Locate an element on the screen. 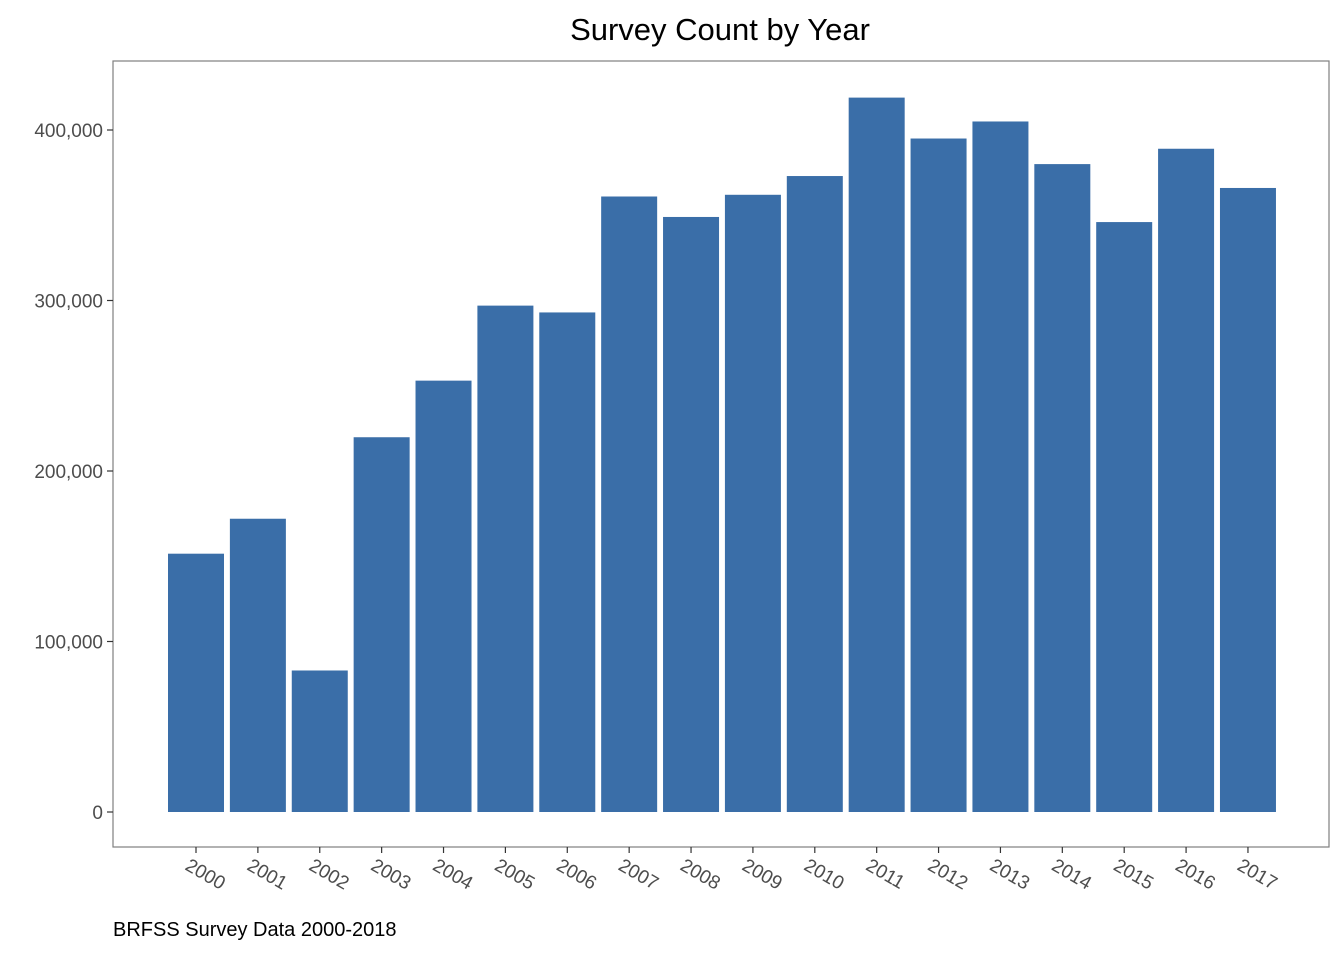  y-tick-label: 0 is located at coordinates (97, 813).